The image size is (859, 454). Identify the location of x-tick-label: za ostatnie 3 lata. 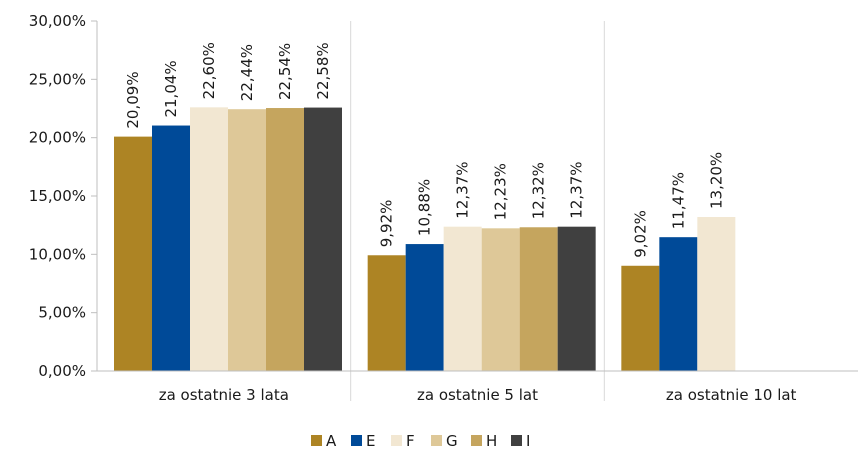
(224, 395).